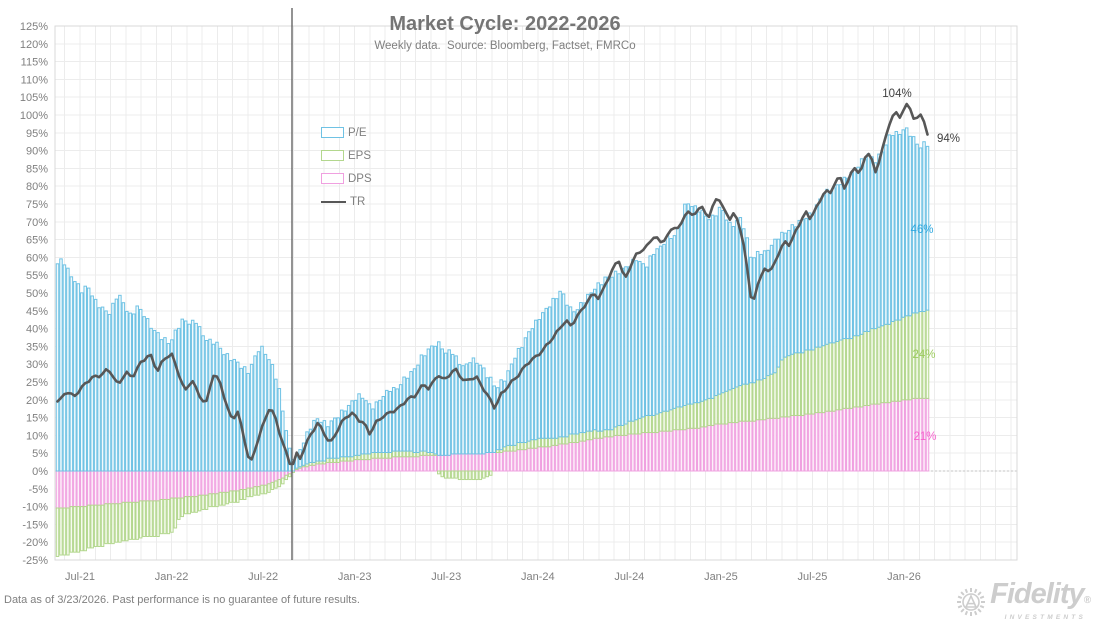 This screenshot has height=625, width=1098. I want to click on y-tick-label: 120%, so click(34, 45).